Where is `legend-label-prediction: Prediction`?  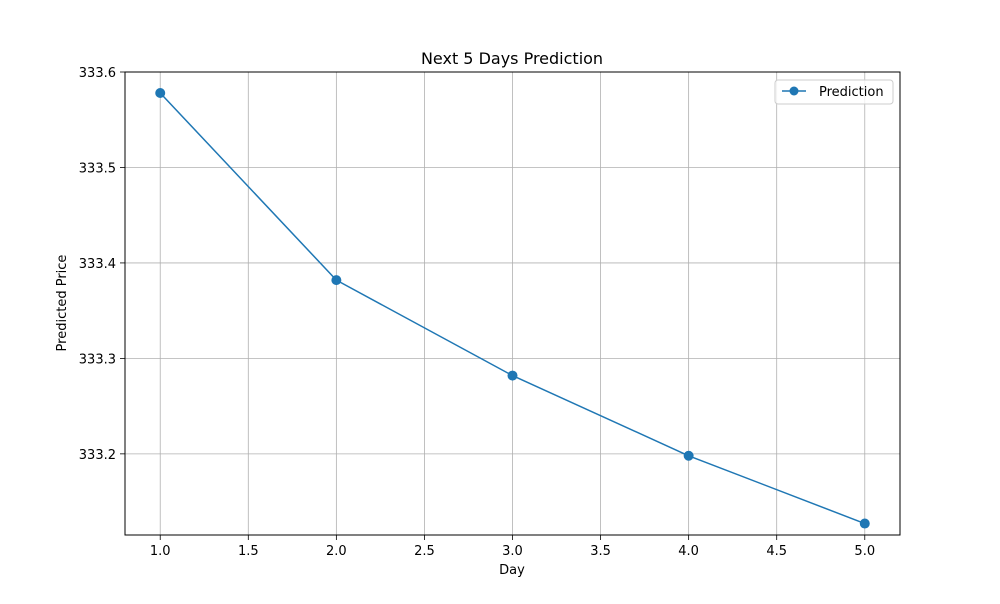 legend-label-prediction: Prediction is located at coordinates (851, 92).